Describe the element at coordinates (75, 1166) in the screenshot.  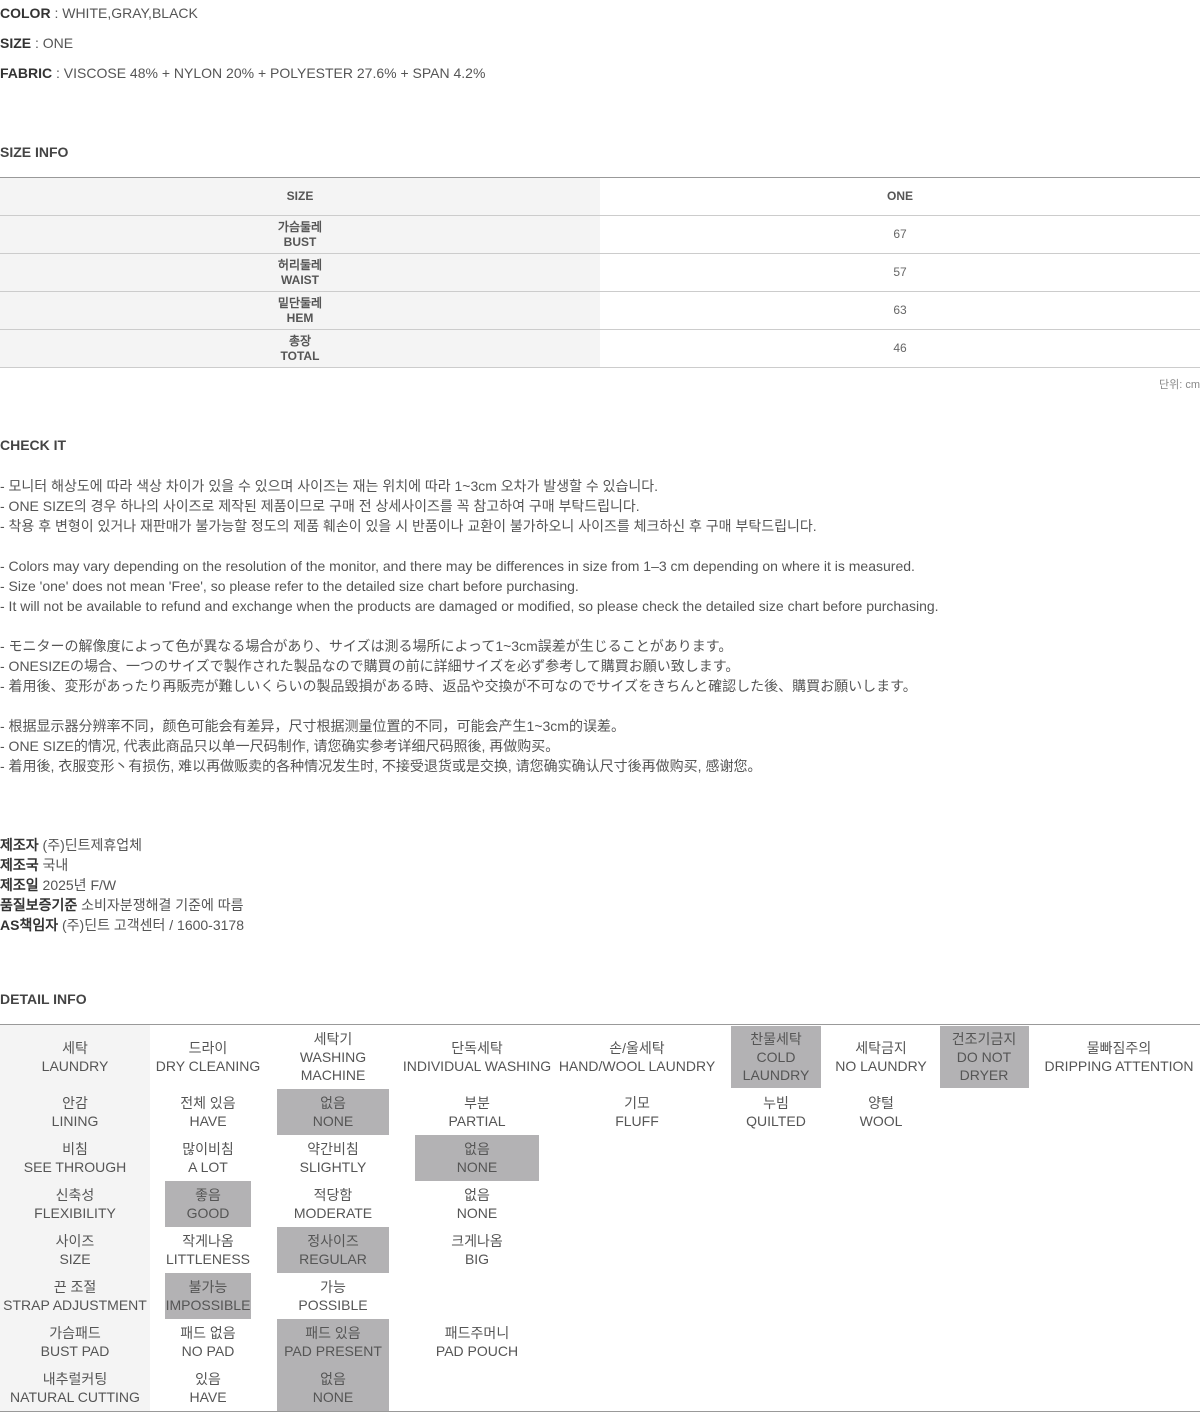
I see `option-en: SEE THROUGH` at that location.